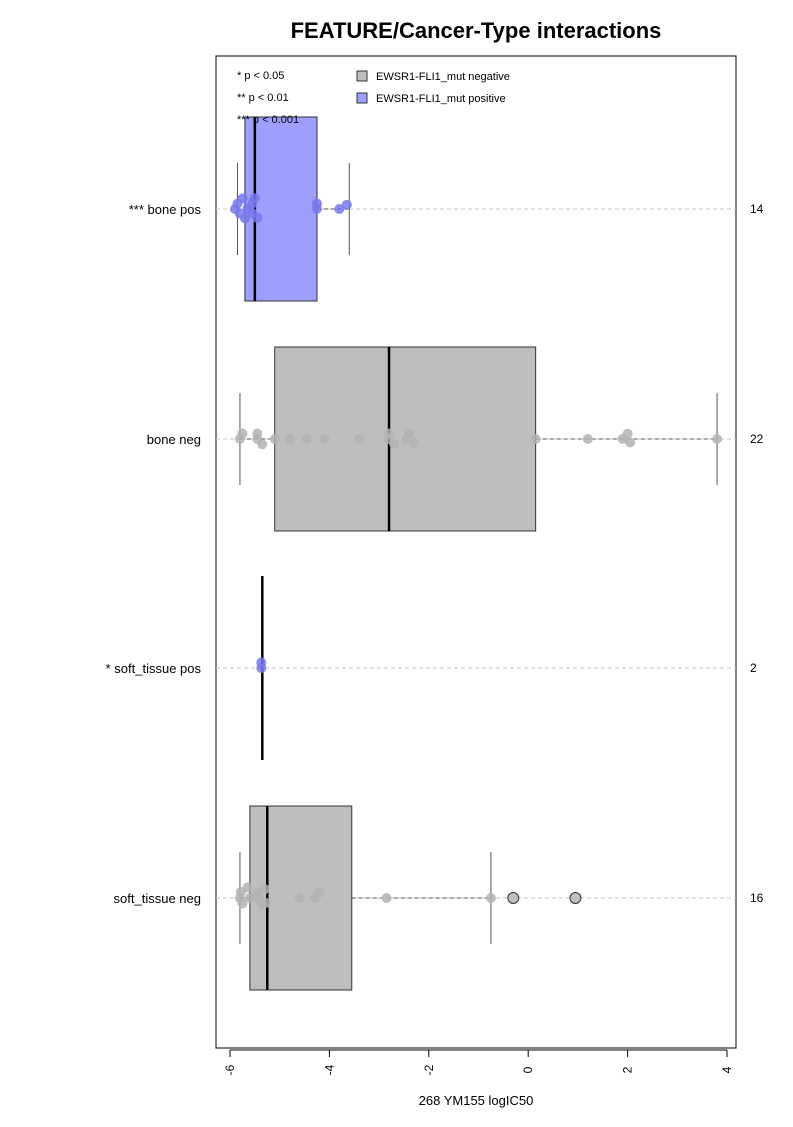  I want to click on count-label: 14, so click(757, 209).